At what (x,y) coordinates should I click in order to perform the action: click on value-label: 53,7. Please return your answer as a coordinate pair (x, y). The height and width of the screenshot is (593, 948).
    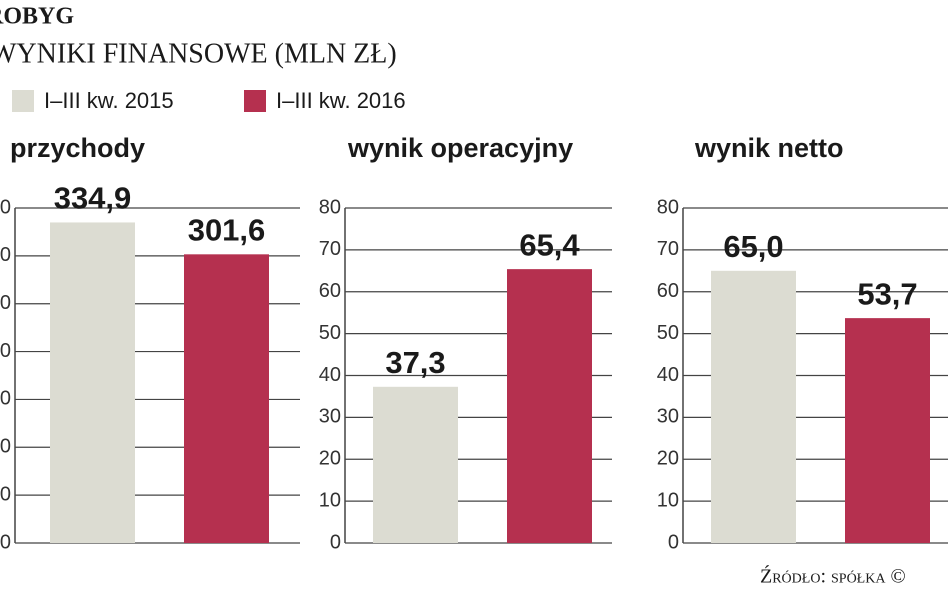
    Looking at the image, I should click on (887, 293).